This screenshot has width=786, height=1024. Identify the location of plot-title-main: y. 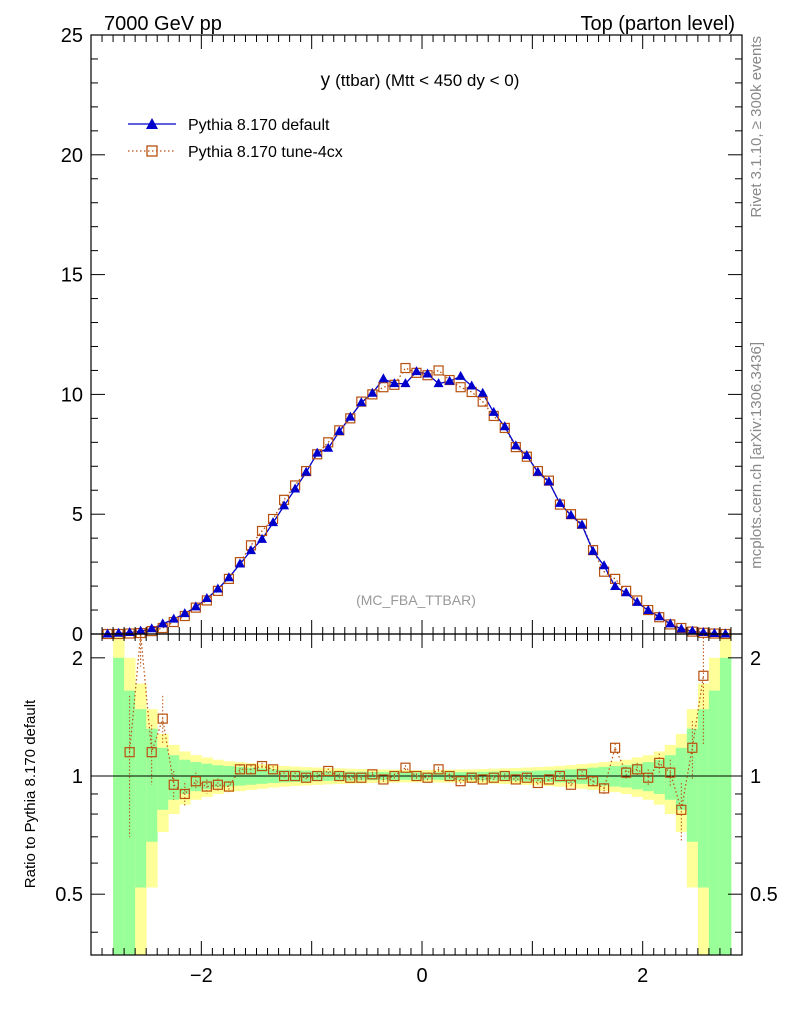
(326, 80).